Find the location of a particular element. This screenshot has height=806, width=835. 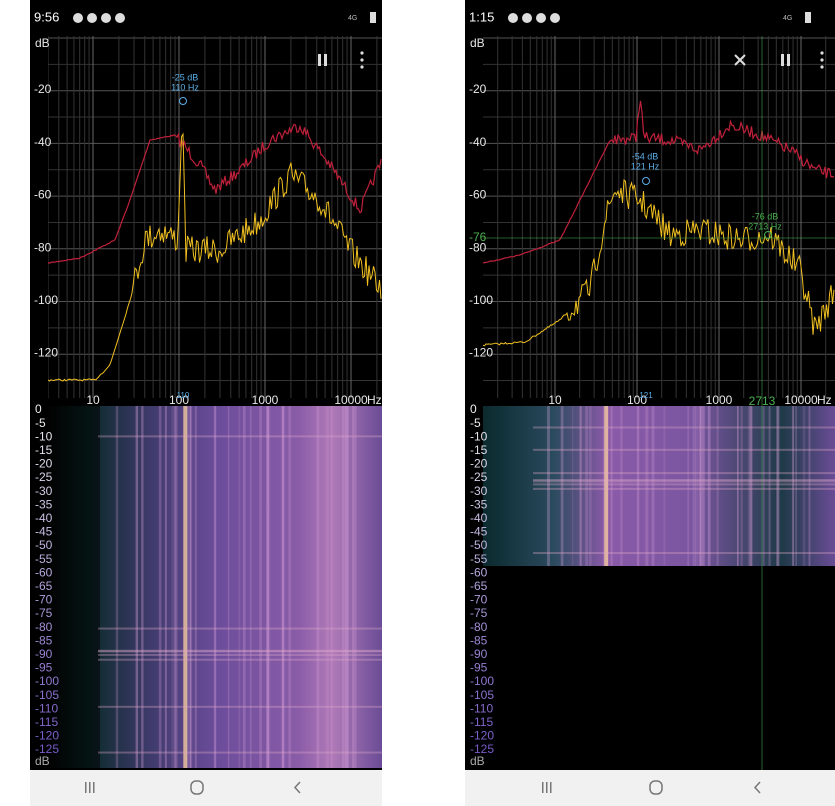

spectrogram-label: -75 is located at coordinates (44, 613).